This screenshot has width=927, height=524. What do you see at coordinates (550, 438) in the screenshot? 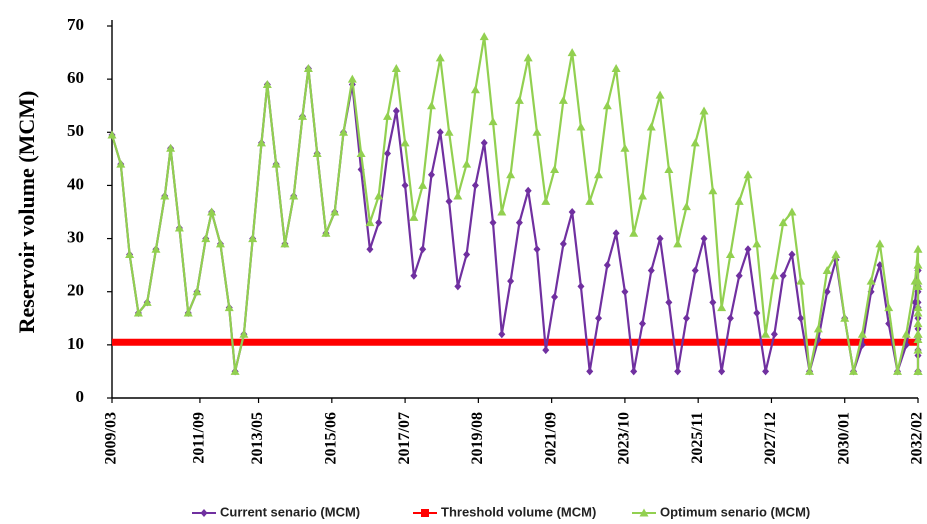
I see `x-tick-label: 2021/09` at bounding box center [550, 438].